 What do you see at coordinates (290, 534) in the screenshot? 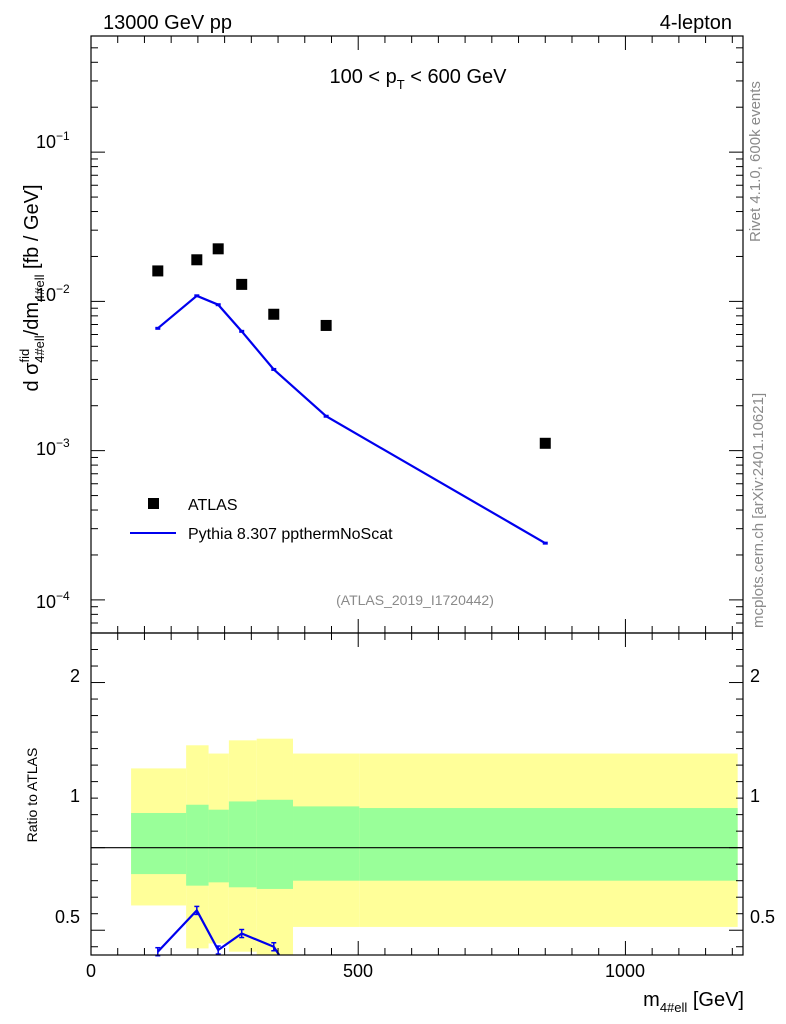
I see `legend-pythia-label: Pythia 8.307 ppthermNoScat` at bounding box center [290, 534].